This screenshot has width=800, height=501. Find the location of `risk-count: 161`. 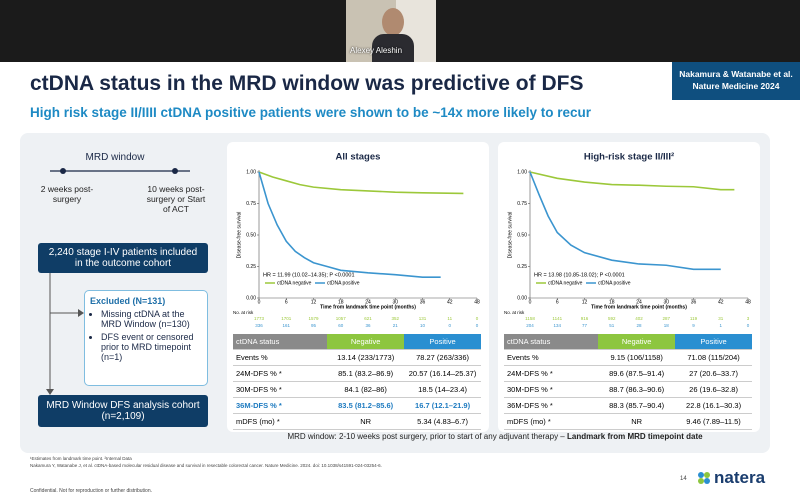

risk-count: 161 is located at coordinates (286, 325).